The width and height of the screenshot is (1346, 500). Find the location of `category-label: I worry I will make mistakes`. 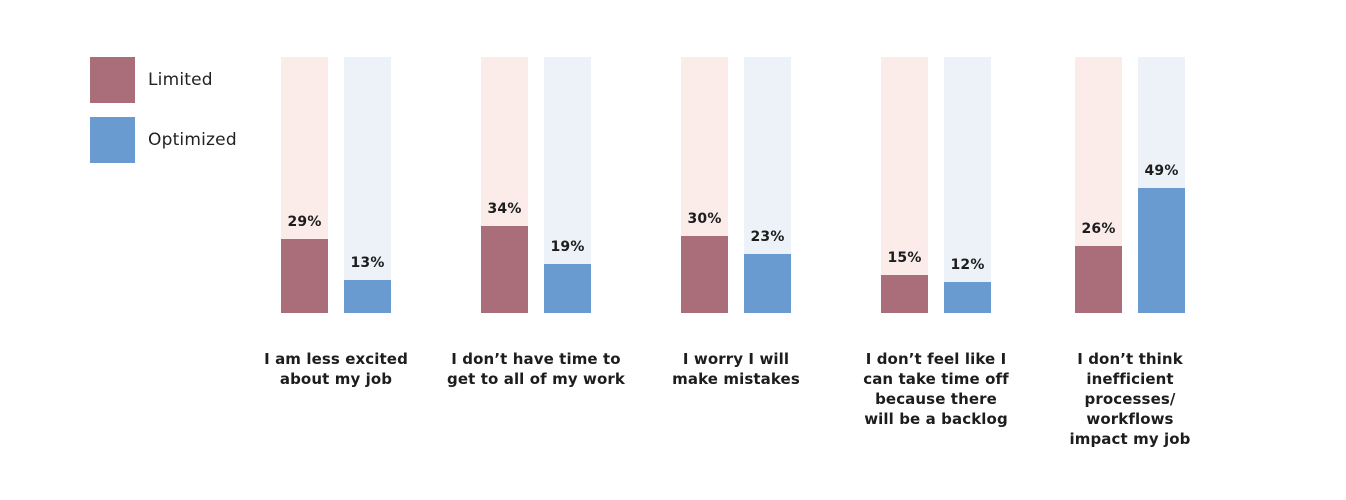

category-label: I worry I will make mistakes is located at coordinates (736, 369).